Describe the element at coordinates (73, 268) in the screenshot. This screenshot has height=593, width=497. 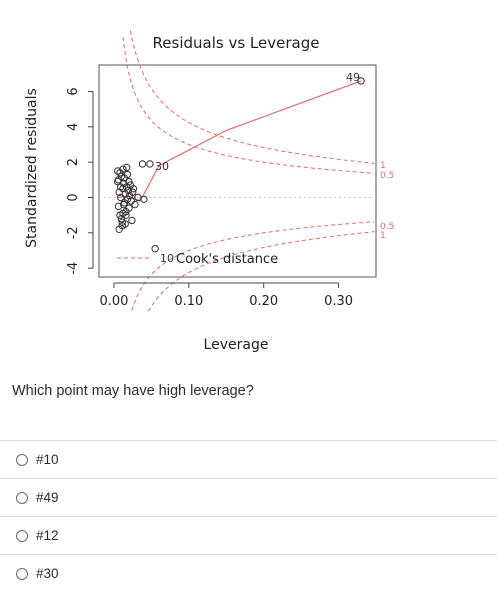
I see `y-tick-label: -4` at that location.